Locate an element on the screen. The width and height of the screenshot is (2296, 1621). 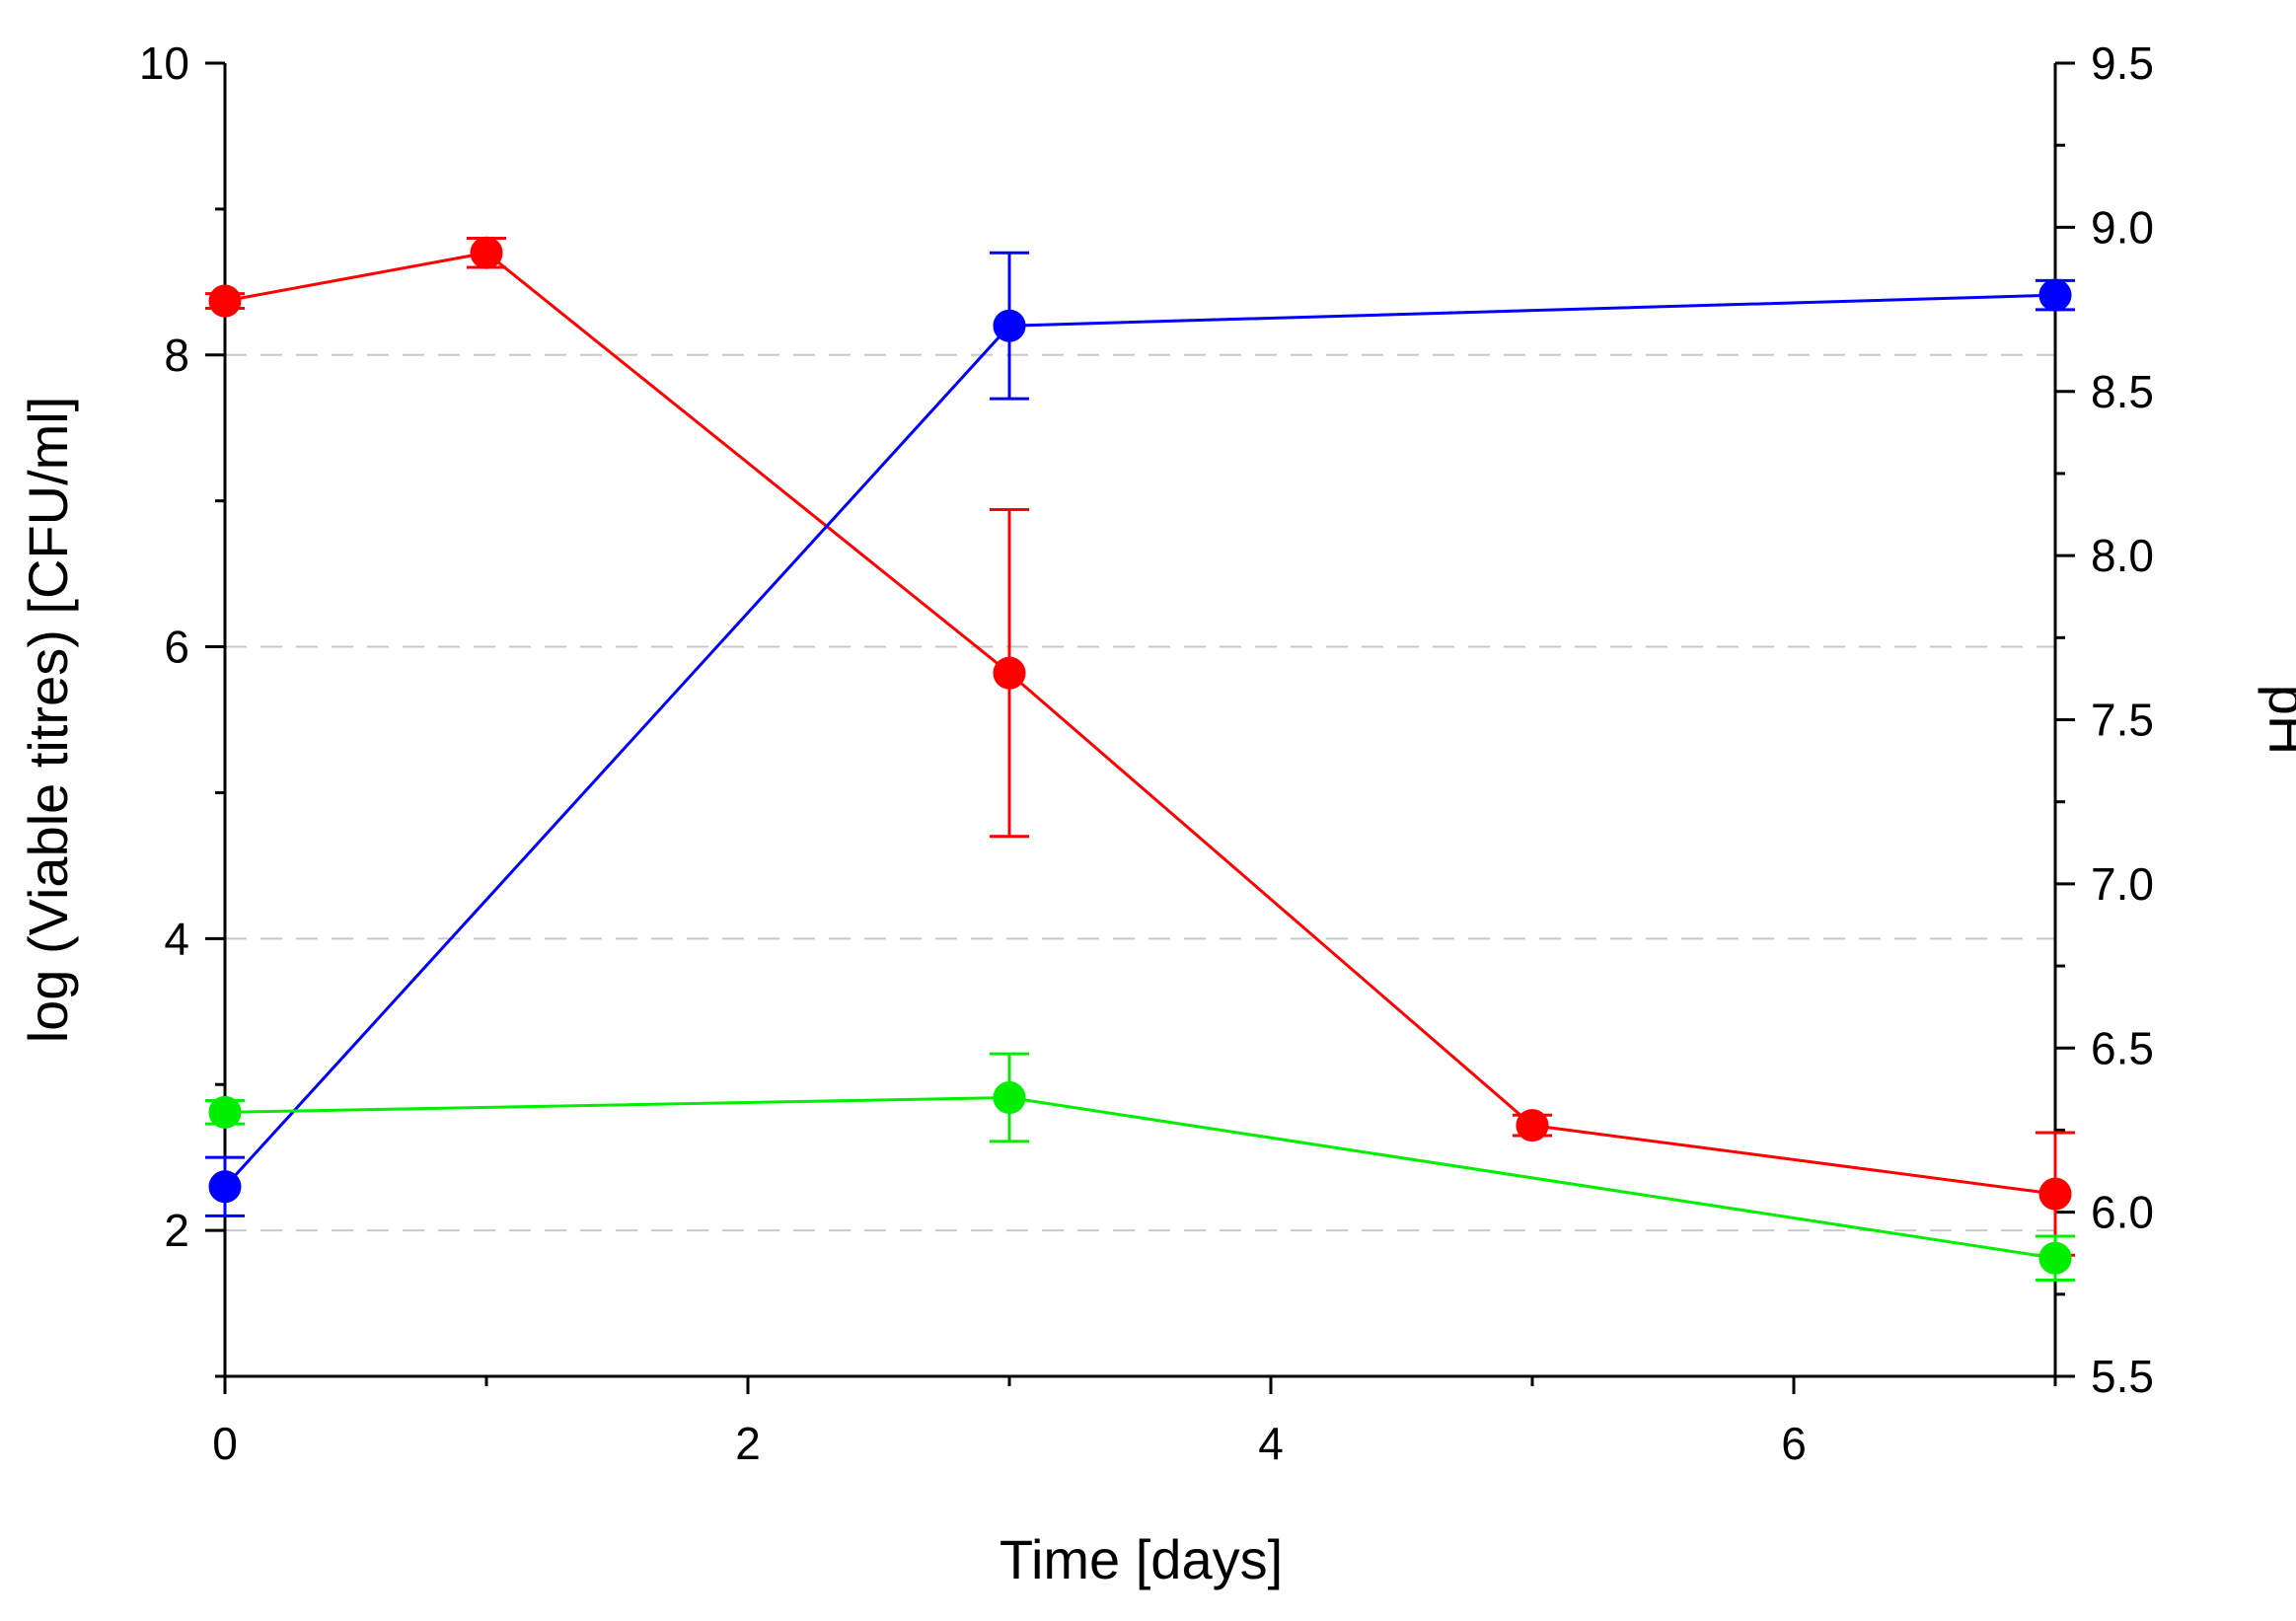
y2-tick-label: 8.5 is located at coordinates (2123, 391).